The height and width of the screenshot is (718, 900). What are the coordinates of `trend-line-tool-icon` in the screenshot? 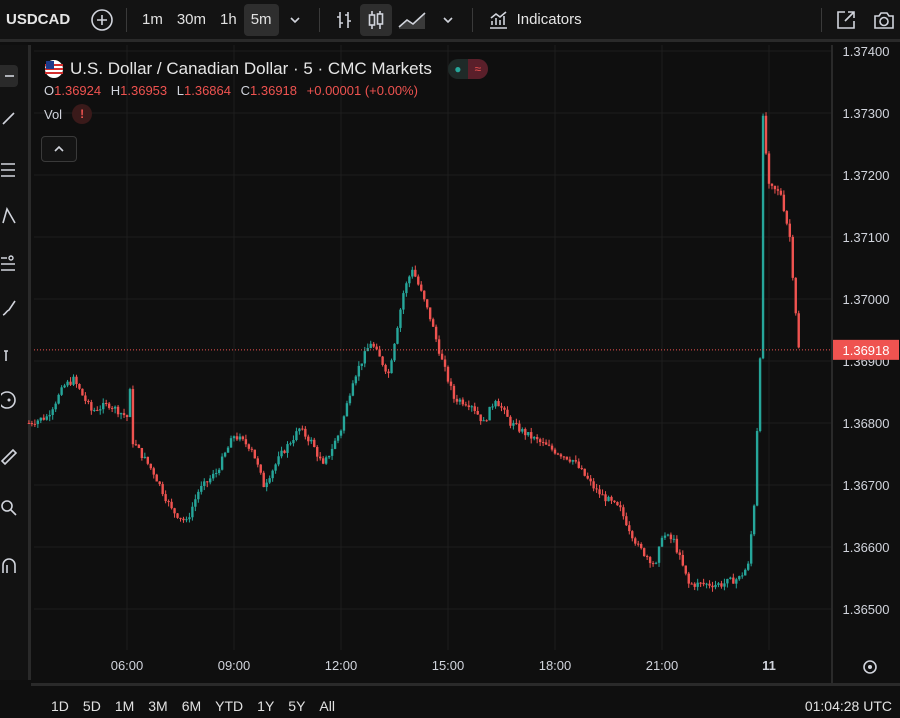 It's located at (9, 118).